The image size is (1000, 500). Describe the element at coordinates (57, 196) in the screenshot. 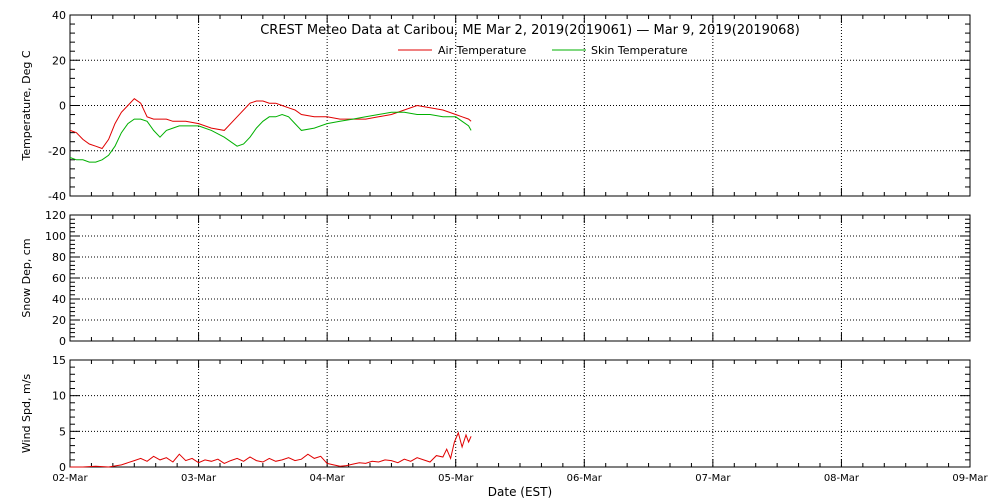

I see `temperature-ytick-label: -40` at that location.